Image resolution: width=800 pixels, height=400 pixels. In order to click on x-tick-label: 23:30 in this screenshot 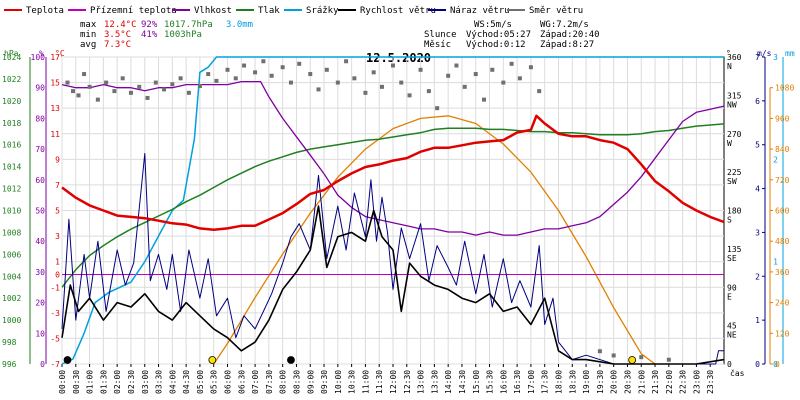, I will do `click(710, 382)`.